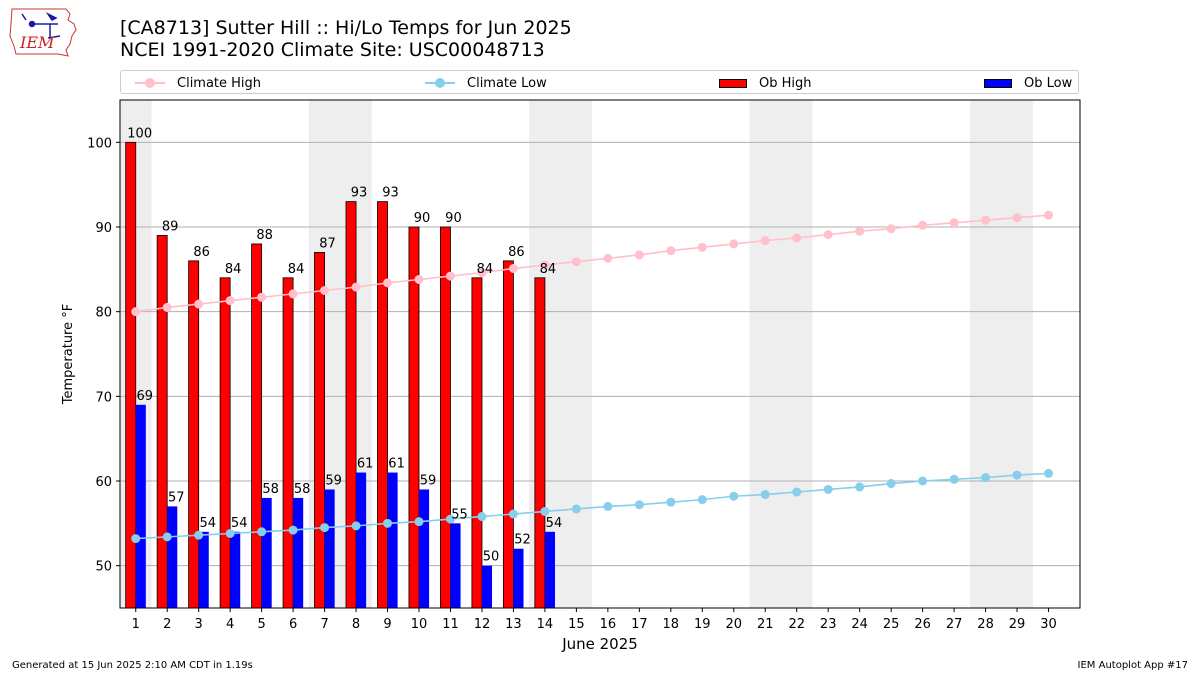  I want to click on label-ob-low-day-2: 57, so click(176, 497).